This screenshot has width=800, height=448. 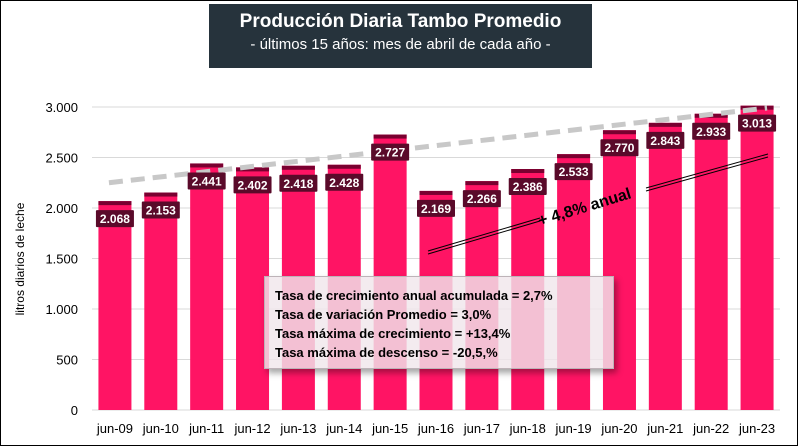 What do you see at coordinates (389, 428) in the screenshot?
I see `x-tick-label: jun-15` at bounding box center [389, 428].